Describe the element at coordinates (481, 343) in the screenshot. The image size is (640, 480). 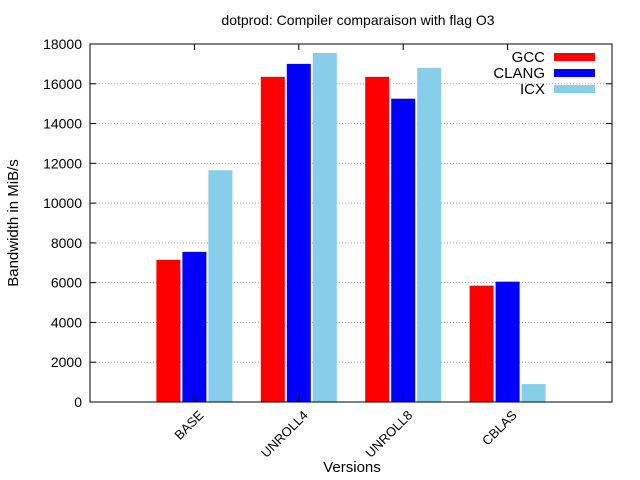
I see `bar-gcc-cblas` at that location.